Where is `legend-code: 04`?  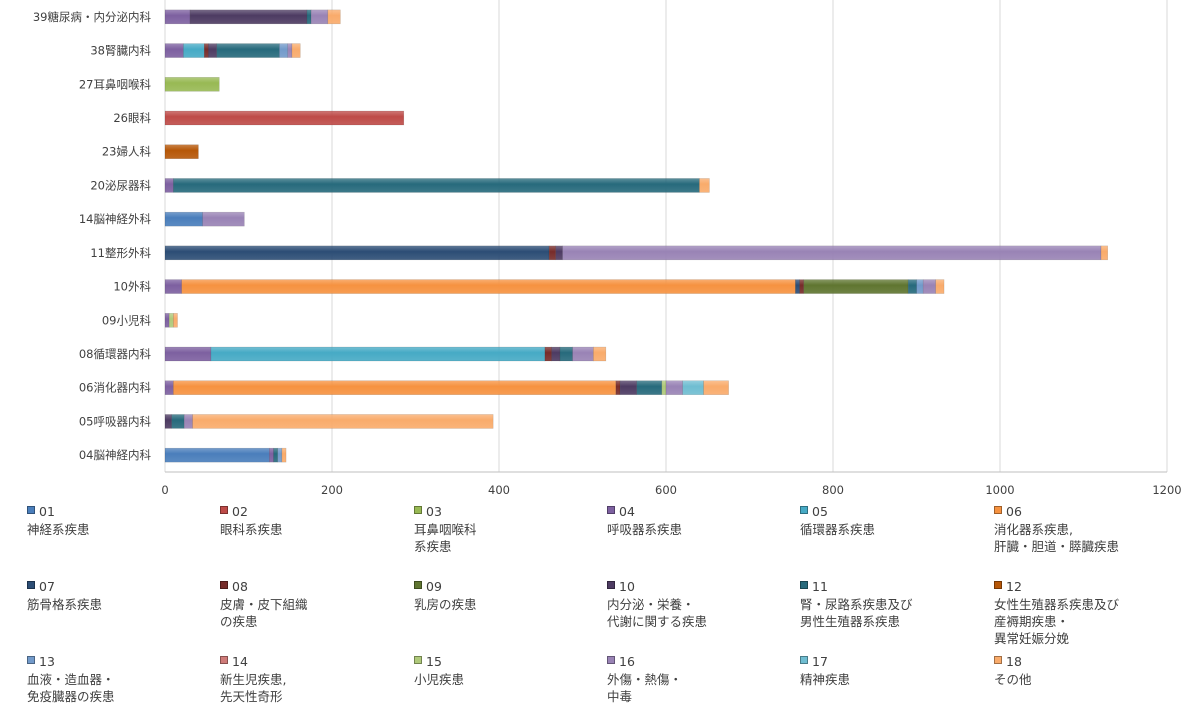 legend-code: 04 is located at coordinates (627, 511).